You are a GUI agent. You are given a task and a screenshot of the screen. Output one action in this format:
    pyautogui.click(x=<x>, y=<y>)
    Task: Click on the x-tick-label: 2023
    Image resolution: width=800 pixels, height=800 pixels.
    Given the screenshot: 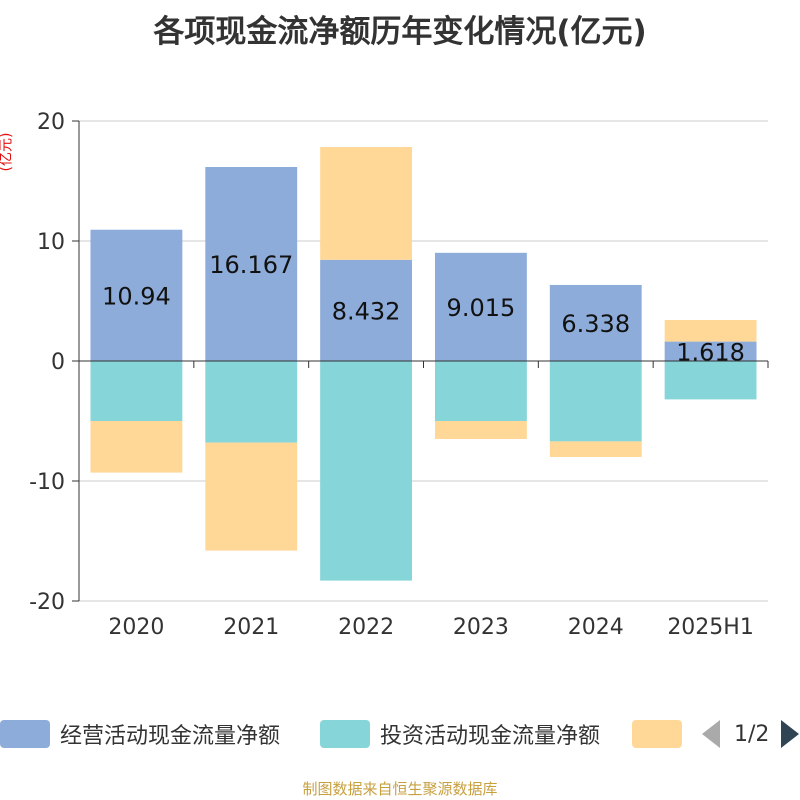 What is the action you would take?
    pyautogui.click(x=481, y=627)
    